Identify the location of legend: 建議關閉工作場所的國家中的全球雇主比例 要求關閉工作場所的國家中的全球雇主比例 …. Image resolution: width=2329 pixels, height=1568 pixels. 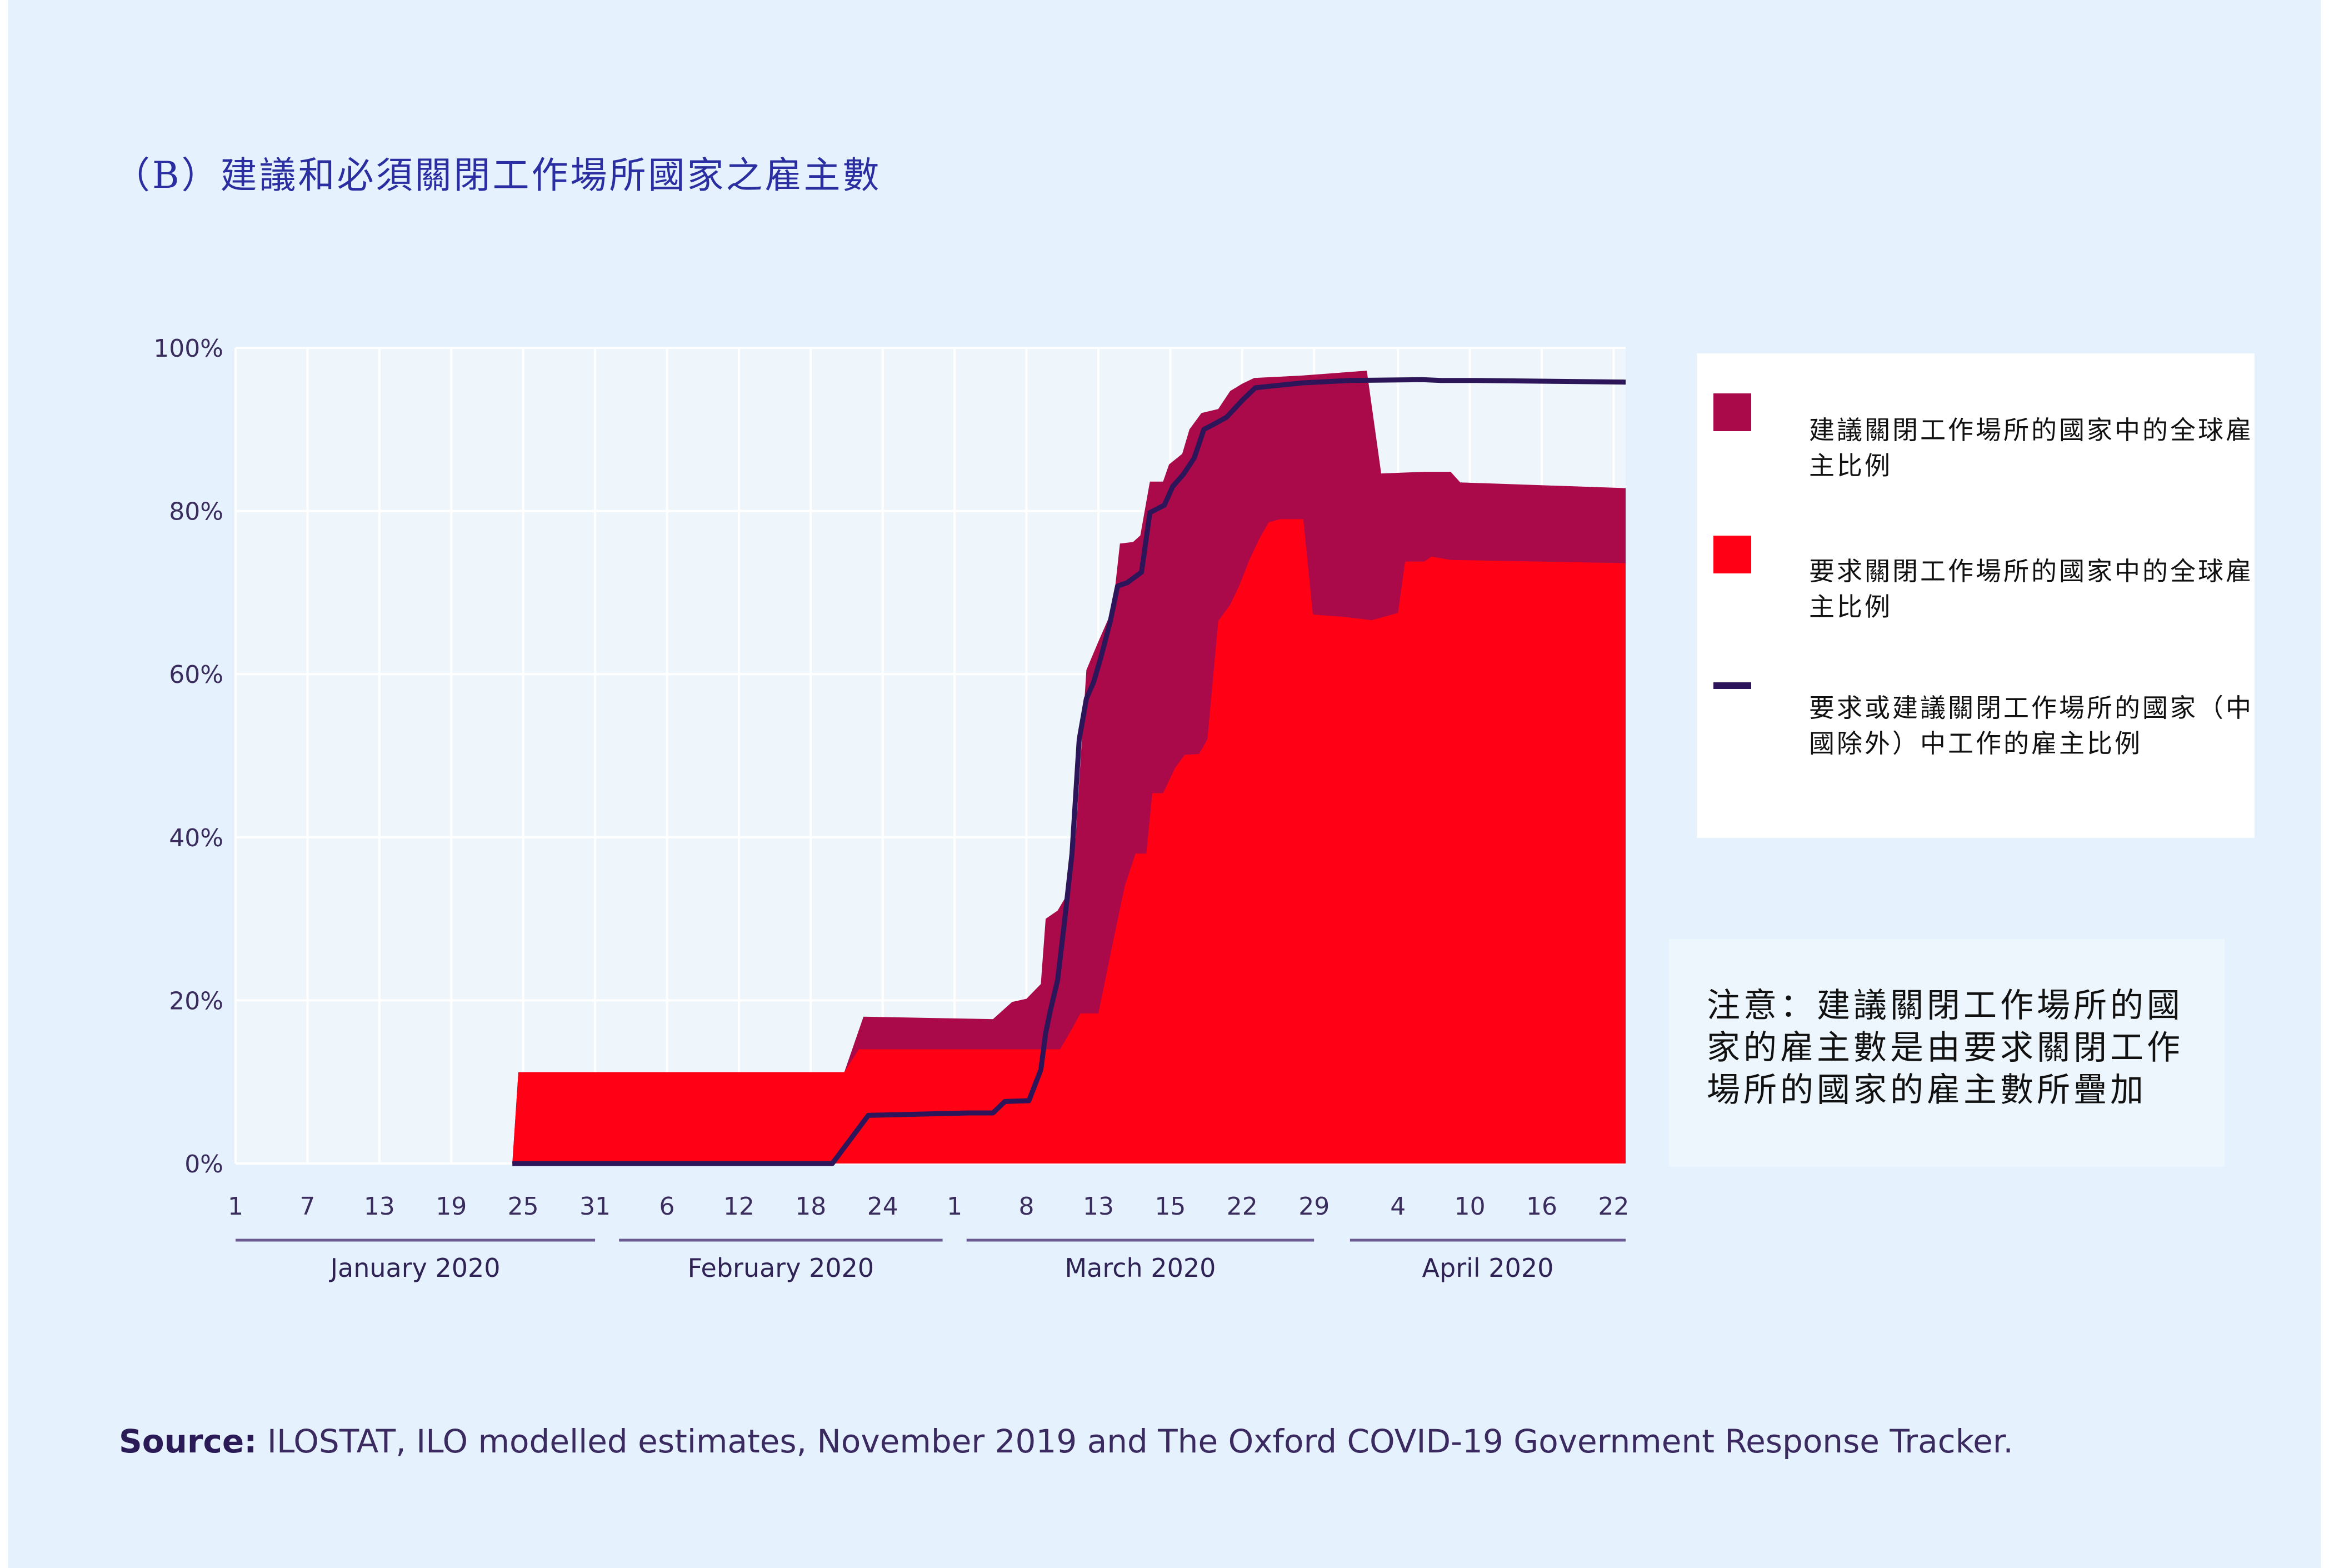
(1976, 595).